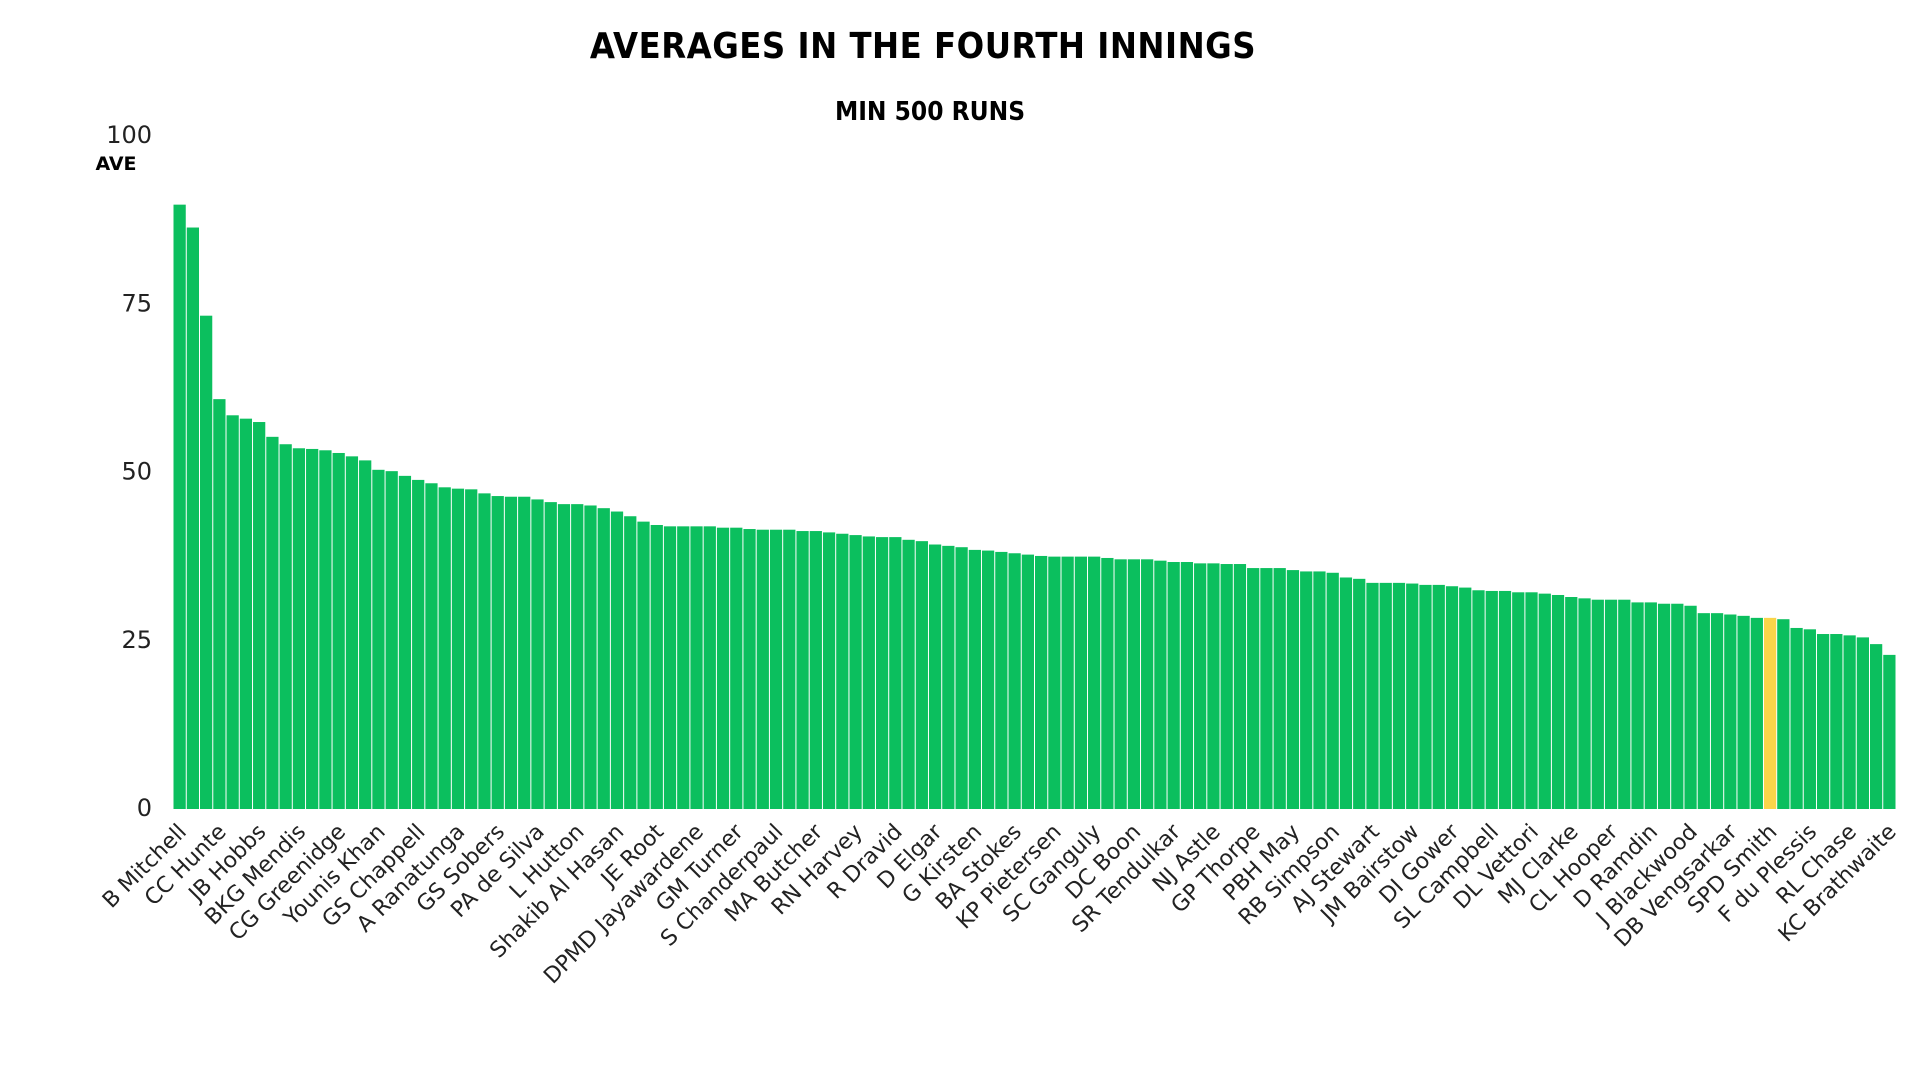 The width and height of the screenshot is (1920, 1080). Describe the element at coordinates (136, 303) in the screenshot. I see `y-tick-label: 75` at that location.